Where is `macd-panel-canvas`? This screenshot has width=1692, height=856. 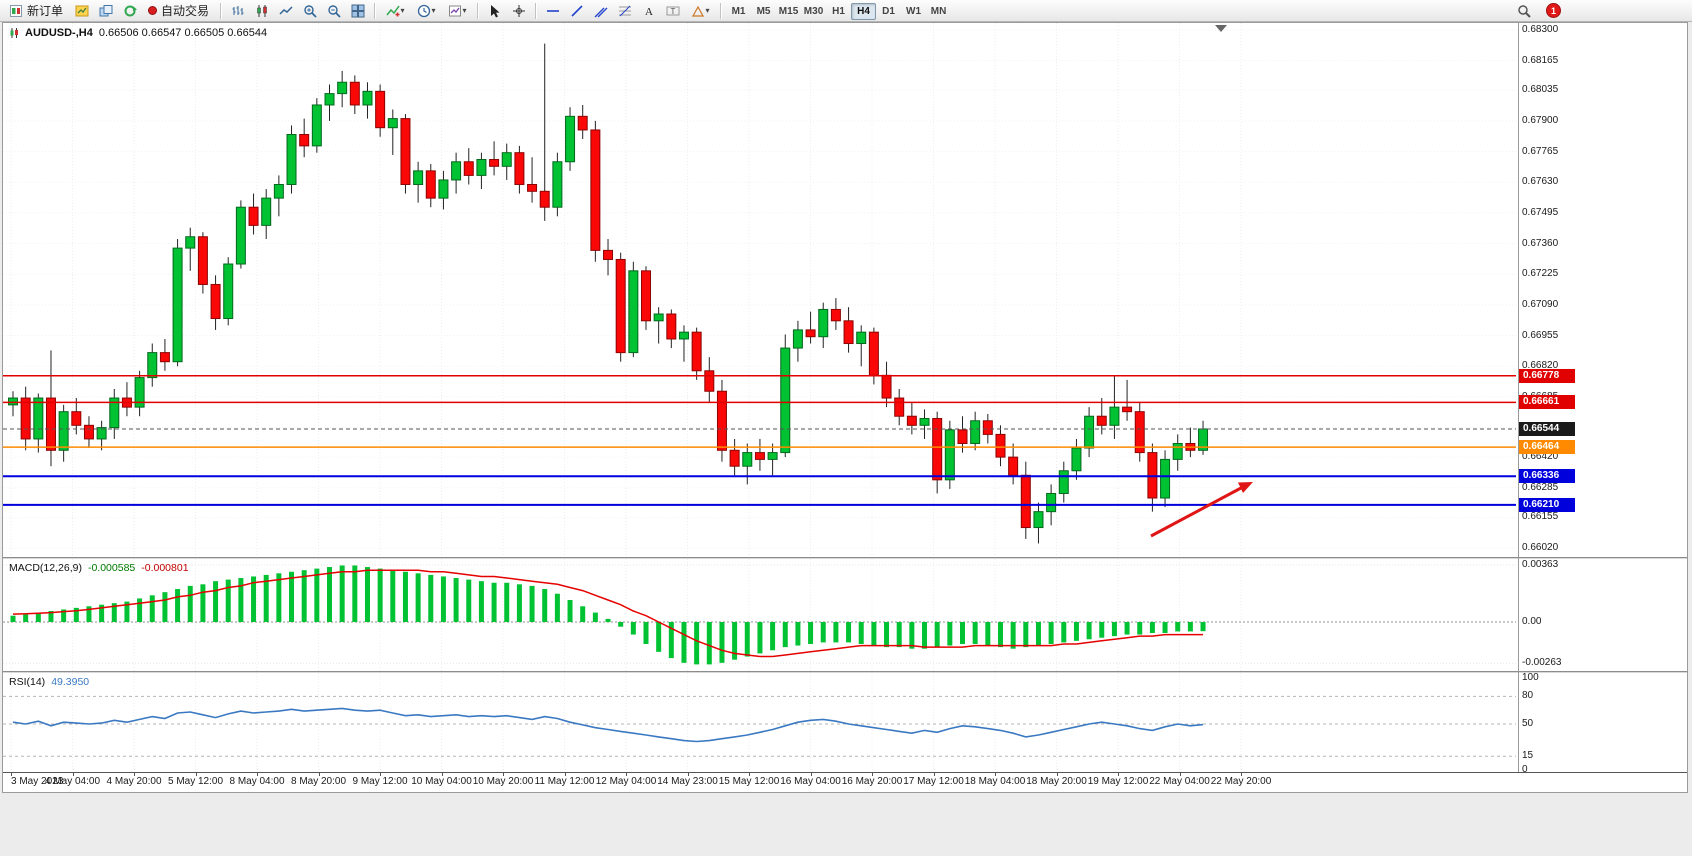
macd-panel-canvas is located at coordinates (760, 615).